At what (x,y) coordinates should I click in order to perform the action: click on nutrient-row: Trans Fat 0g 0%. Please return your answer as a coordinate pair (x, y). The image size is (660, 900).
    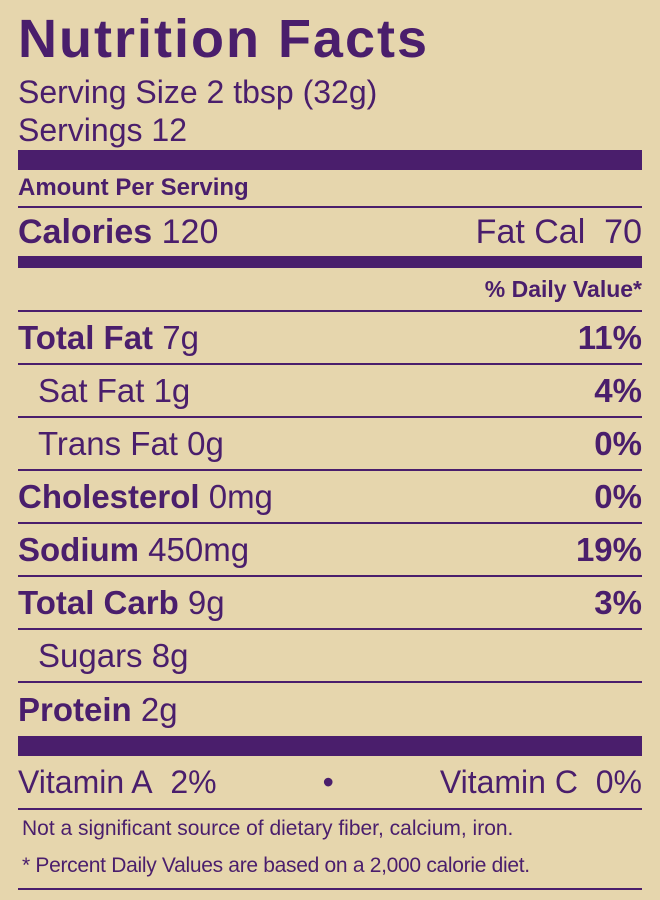
    Looking at the image, I should click on (330, 444).